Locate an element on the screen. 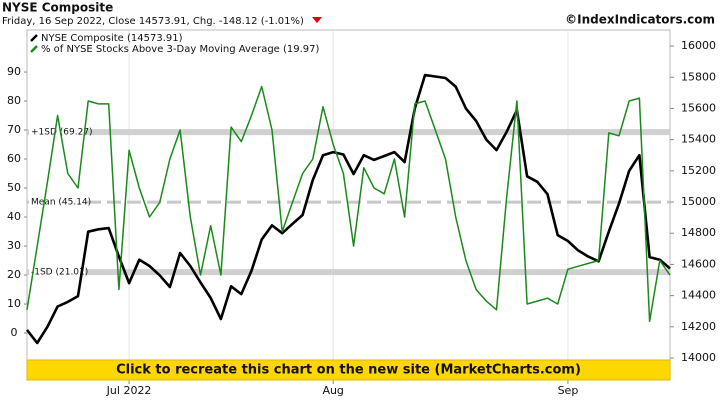 This screenshot has height=400, width=720. y-tick-label: 10 is located at coordinates (14, 303).